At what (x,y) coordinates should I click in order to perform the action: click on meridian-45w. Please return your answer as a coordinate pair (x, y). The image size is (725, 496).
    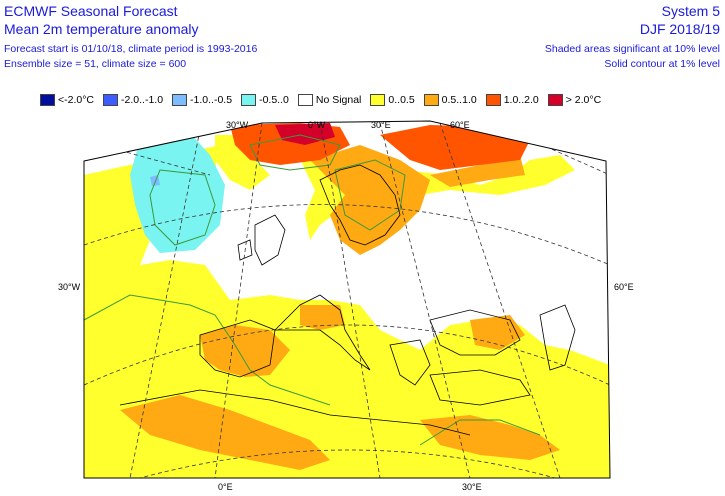
    Looking at the image, I should click on (155, 160).